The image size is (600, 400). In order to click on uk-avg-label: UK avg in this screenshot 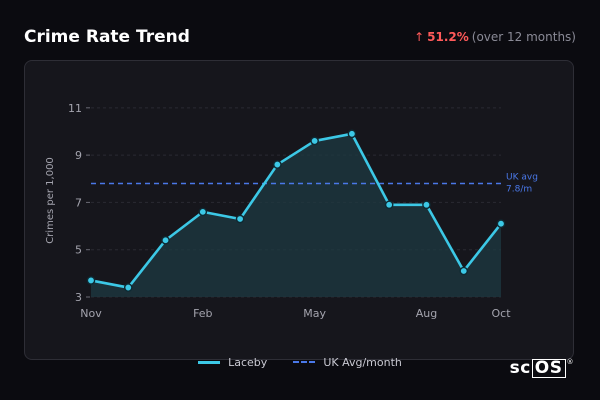, I will do `click(522, 177)`.